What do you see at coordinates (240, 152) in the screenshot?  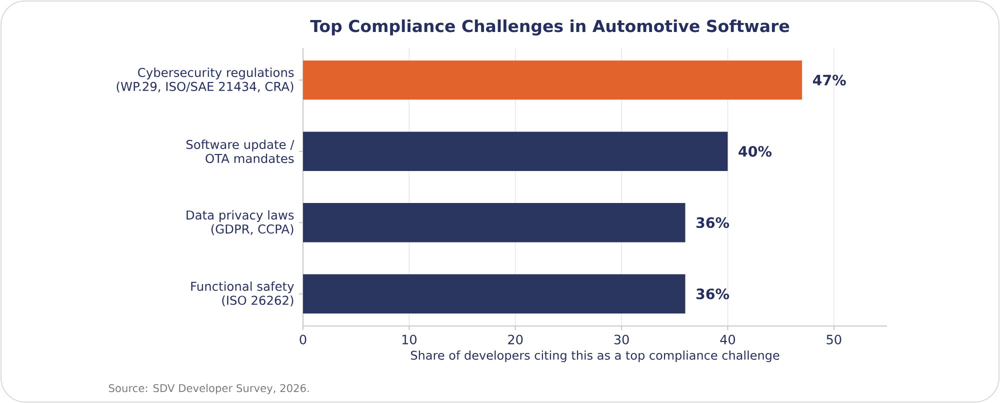 I see `y-tick-label: Software update / OTA mandates` at bounding box center [240, 152].